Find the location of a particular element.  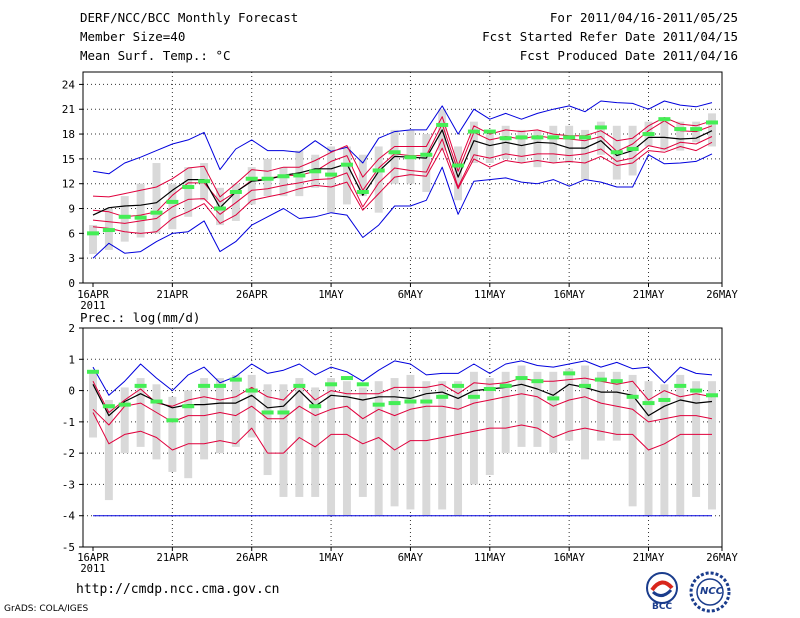

y-tick-label: 15 is located at coordinates (68, 159).